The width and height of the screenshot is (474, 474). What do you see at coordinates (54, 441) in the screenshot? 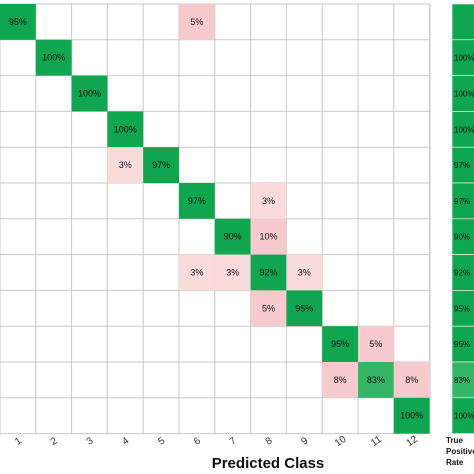
I see `x-tick-label: 2` at bounding box center [54, 441].